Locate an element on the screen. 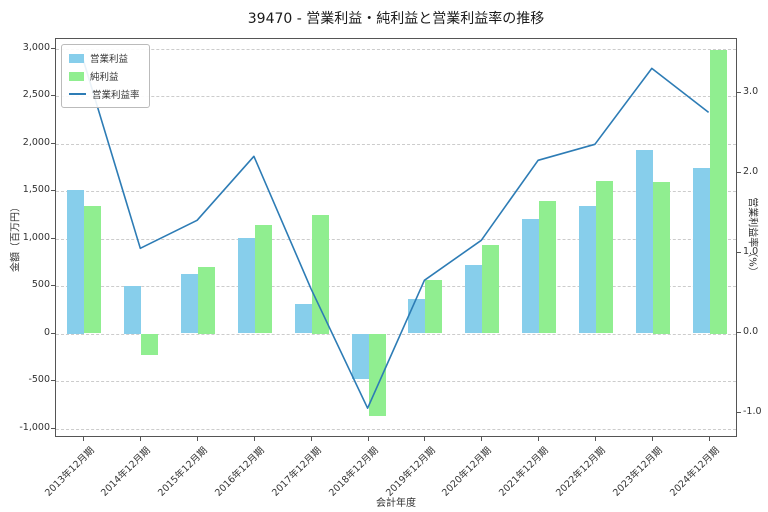 This screenshot has width=768, height=512. y-tick-label-left: -500 is located at coordinates (39, 379).